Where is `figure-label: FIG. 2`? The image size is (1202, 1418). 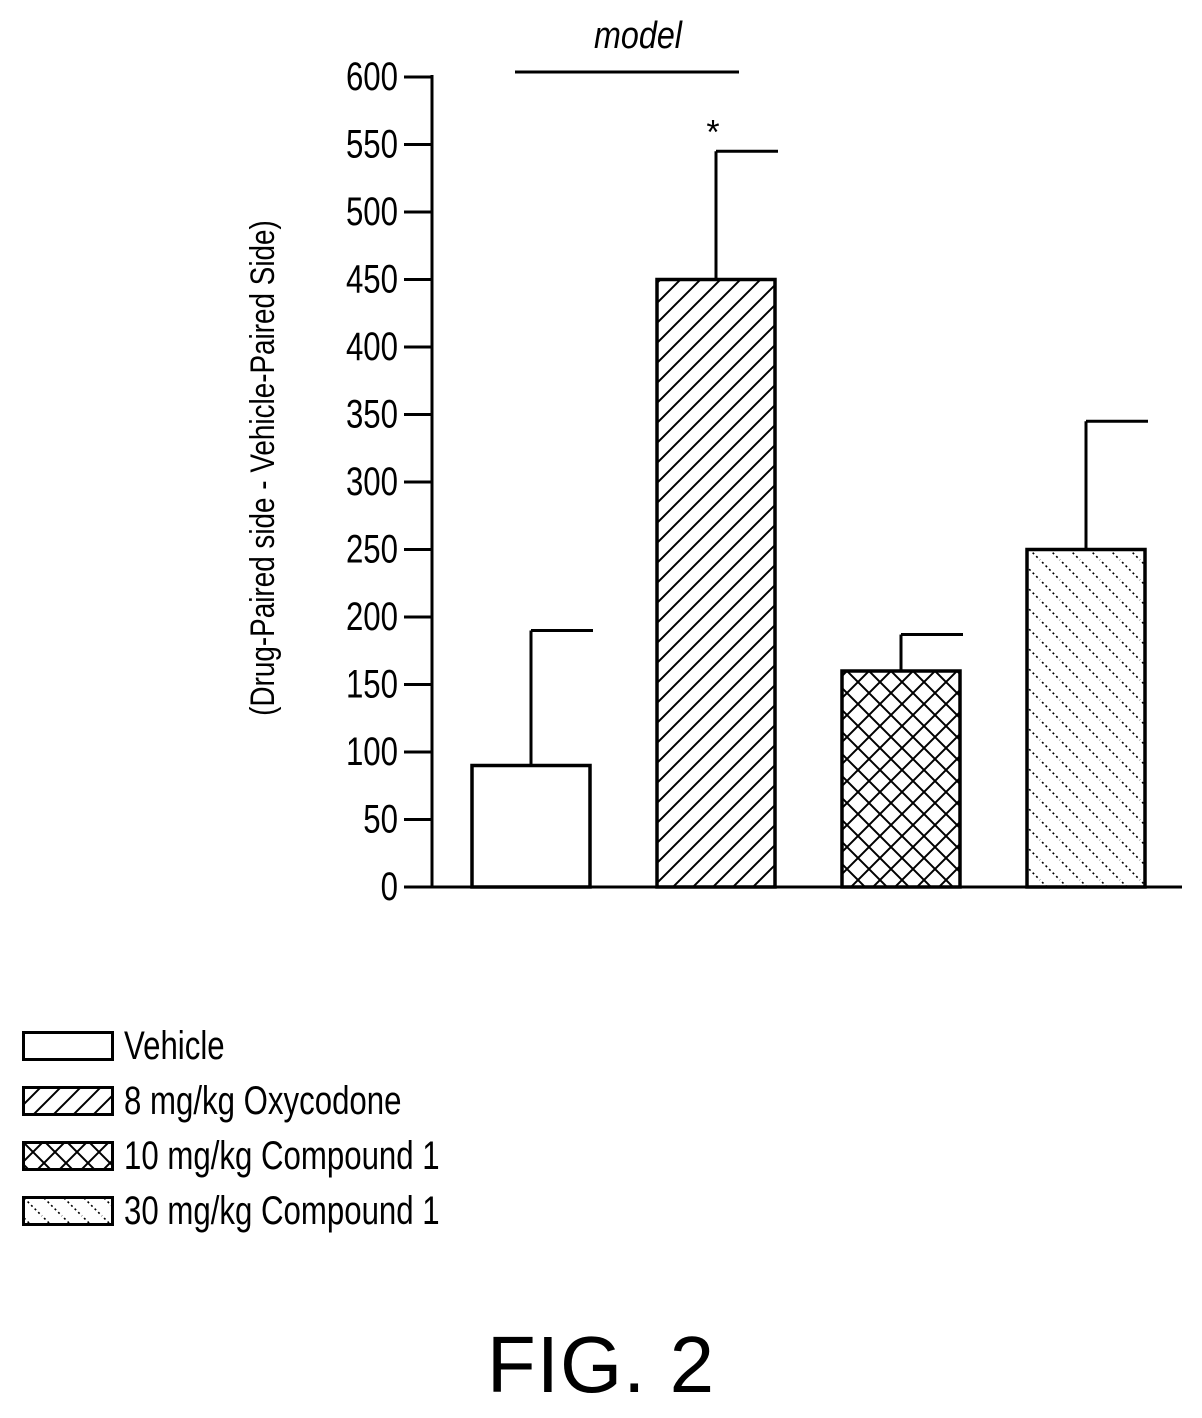 figure-label: FIG. 2 is located at coordinates (601, 1364).